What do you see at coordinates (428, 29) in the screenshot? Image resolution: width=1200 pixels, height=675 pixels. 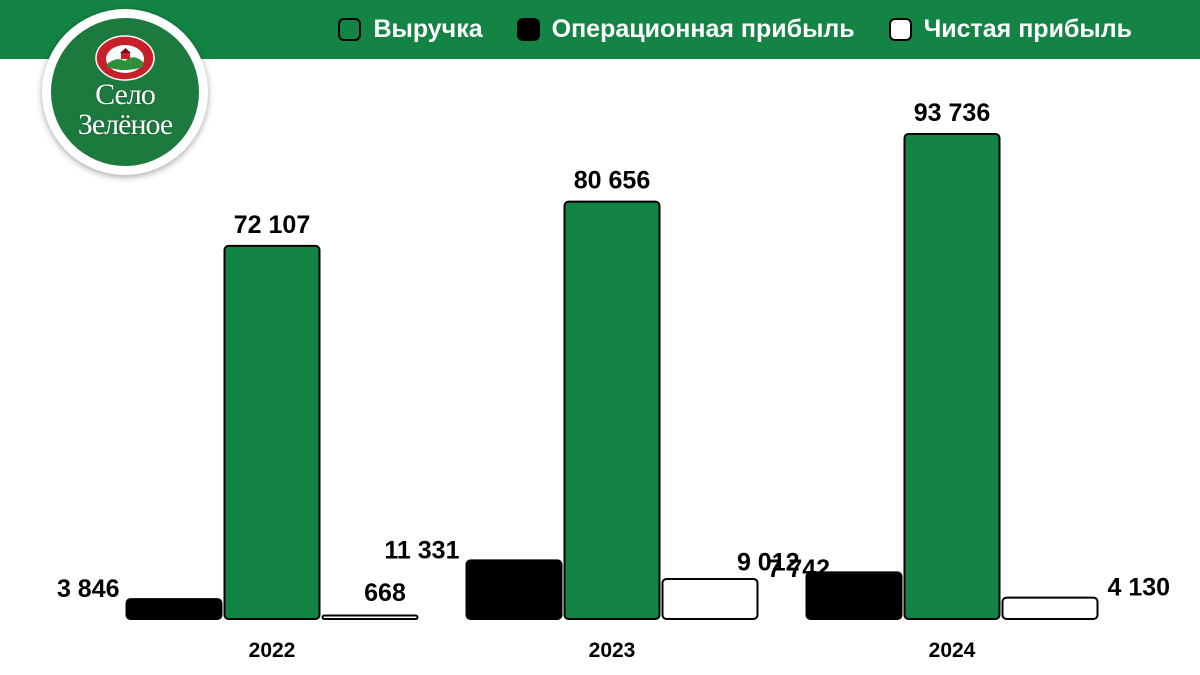 I see `legend-label-revenue: Выручка` at bounding box center [428, 29].